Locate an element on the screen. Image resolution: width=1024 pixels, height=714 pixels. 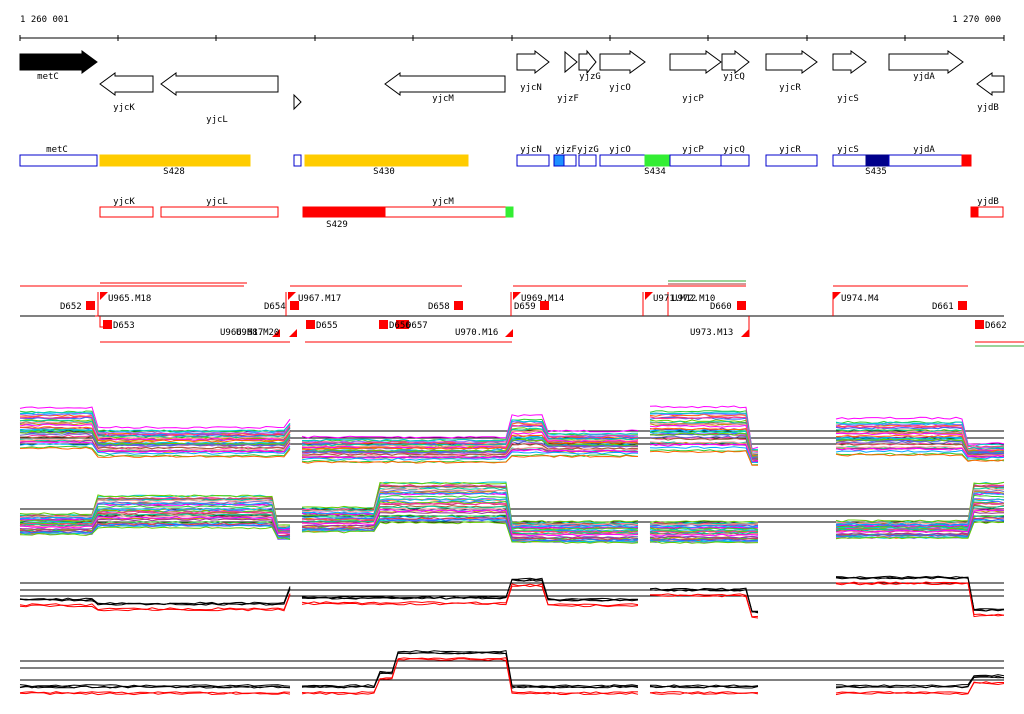
breakpoint-label: D654 is located at coordinates (275, 307).